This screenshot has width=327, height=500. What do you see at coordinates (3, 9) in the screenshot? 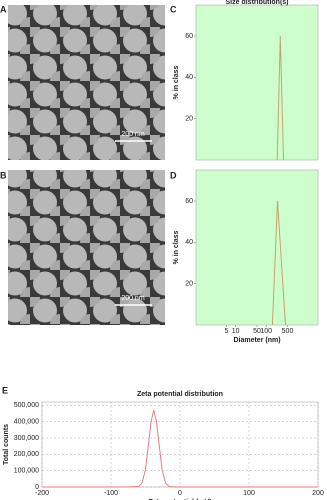
I see `panel-label: A` at bounding box center [3, 9].